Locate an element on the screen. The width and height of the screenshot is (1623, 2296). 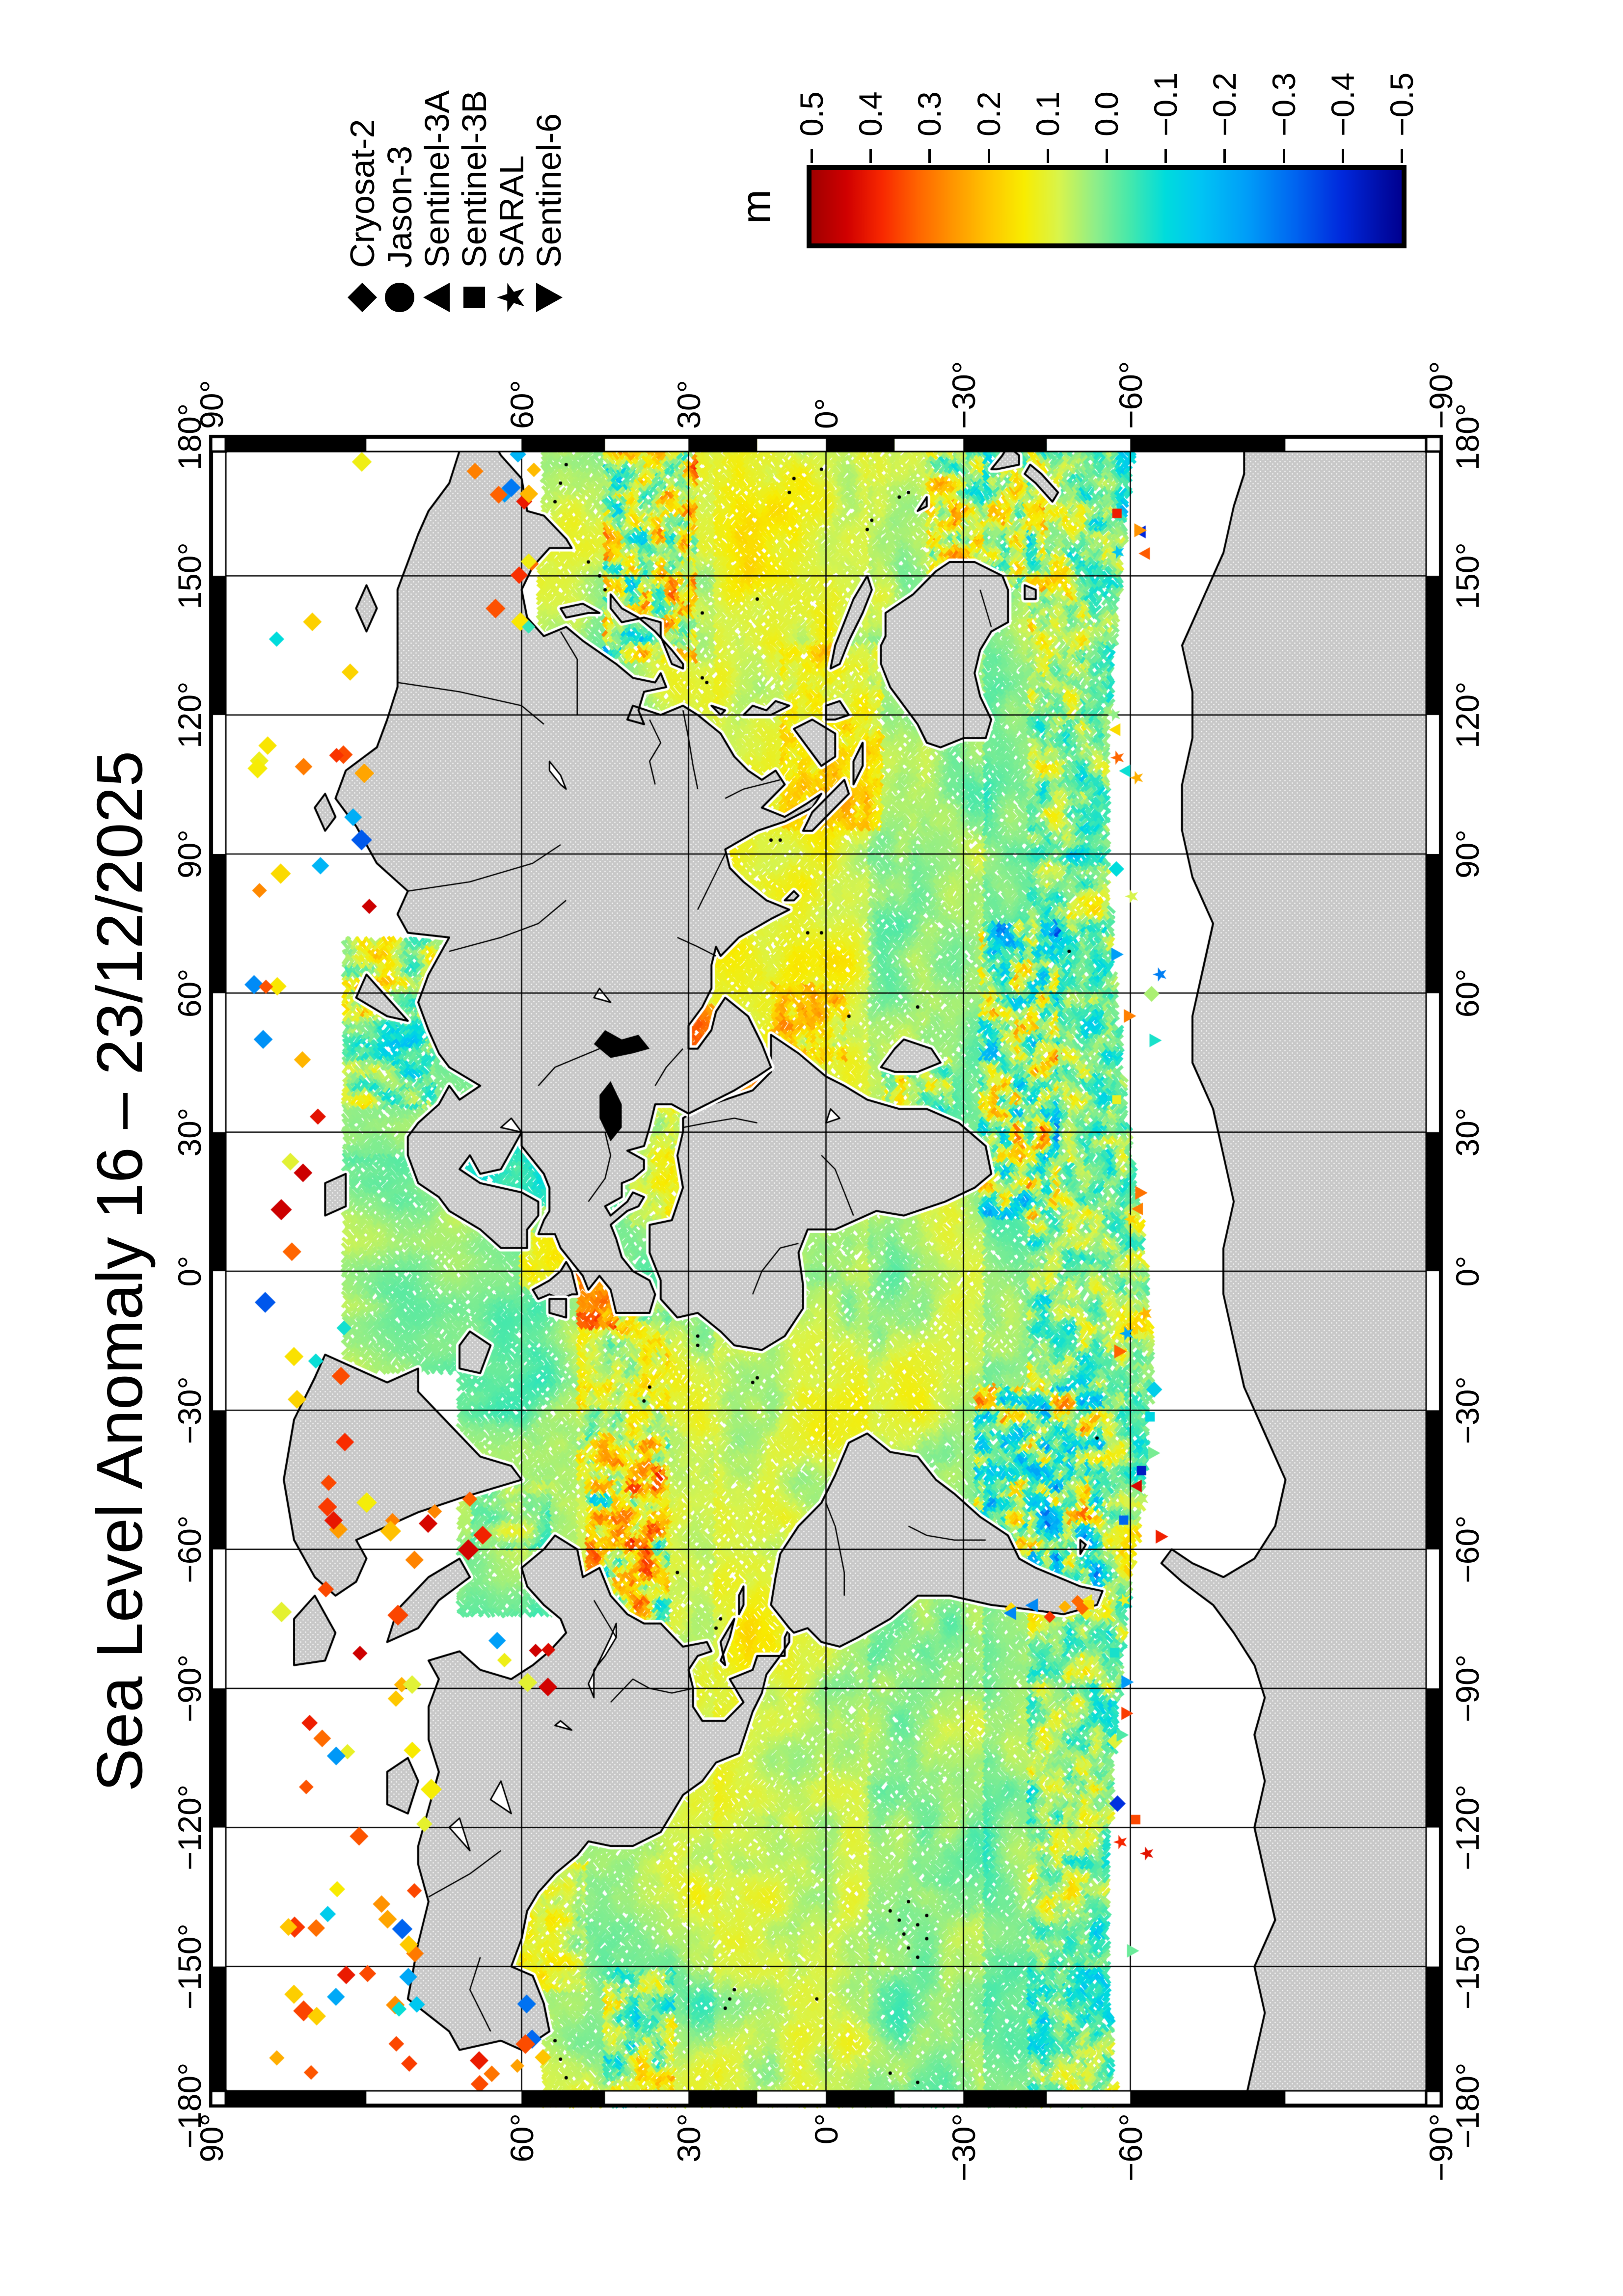
lon-axis-label-south: −90° is located at coordinates (1467, 1688).